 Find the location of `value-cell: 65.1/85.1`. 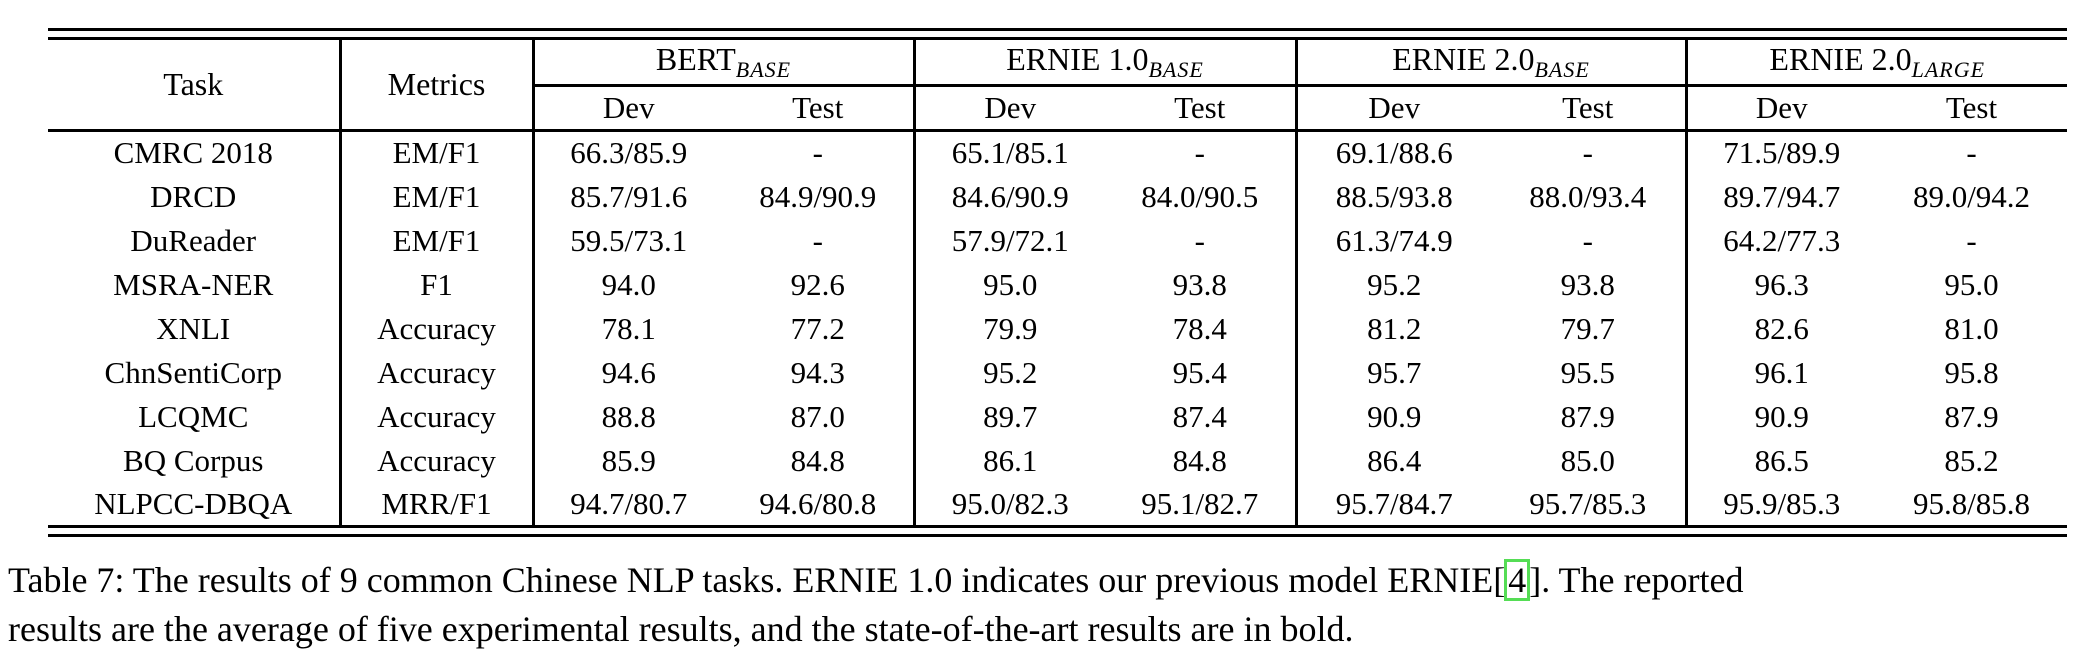

value-cell: 65.1/85.1 is located at coordinates (1010, 153).